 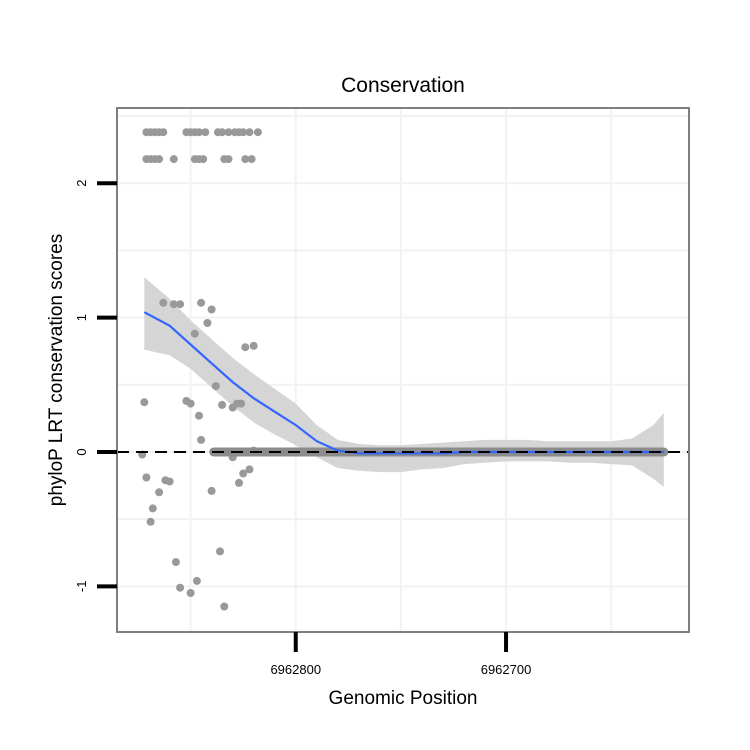 I want to click on y-tick-label: -1, so click(x=81, y=587).